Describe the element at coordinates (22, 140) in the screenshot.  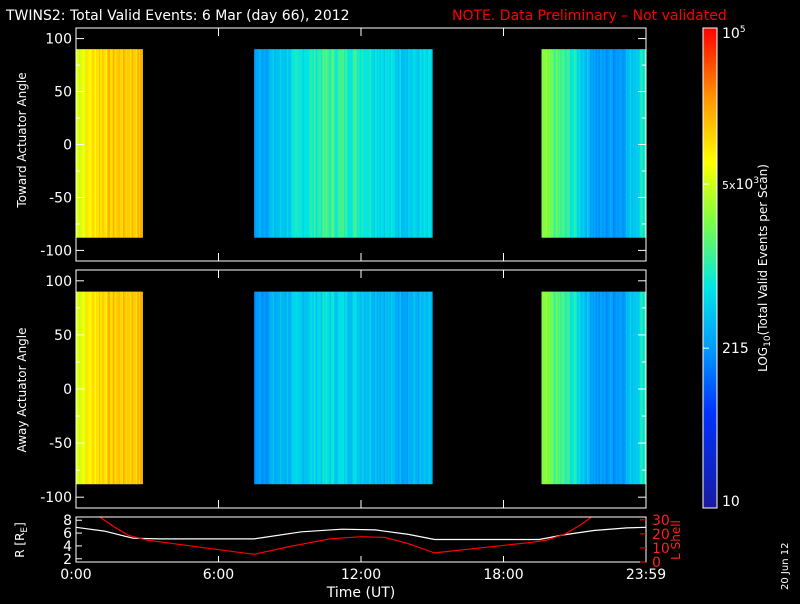
I see `y-axis-label: Toward Actuator Angle` at that location.